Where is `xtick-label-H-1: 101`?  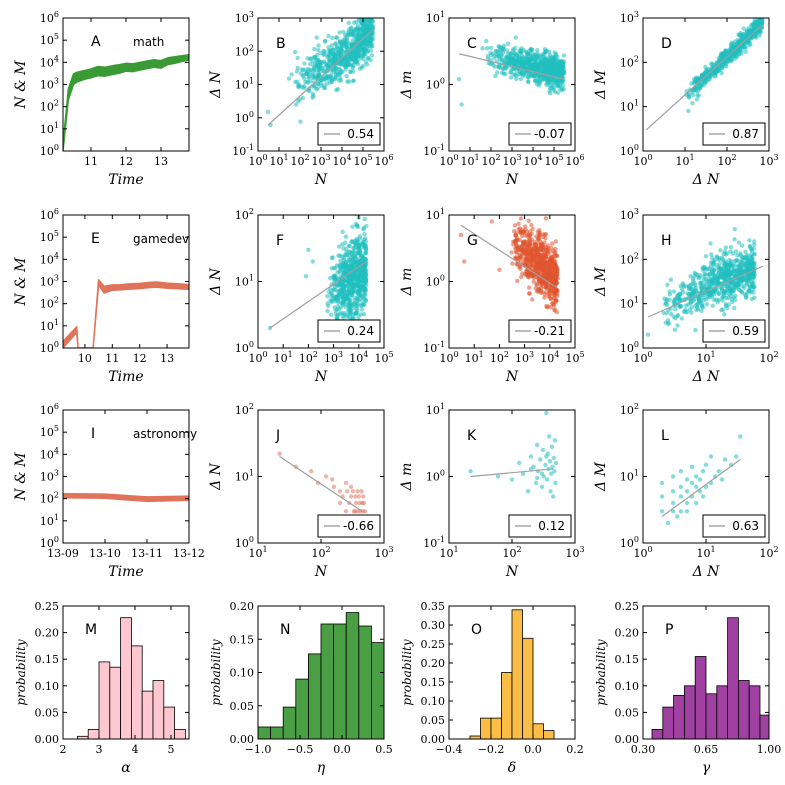 xtick-label-H-1: 101 is located at coordinates (705, 357).